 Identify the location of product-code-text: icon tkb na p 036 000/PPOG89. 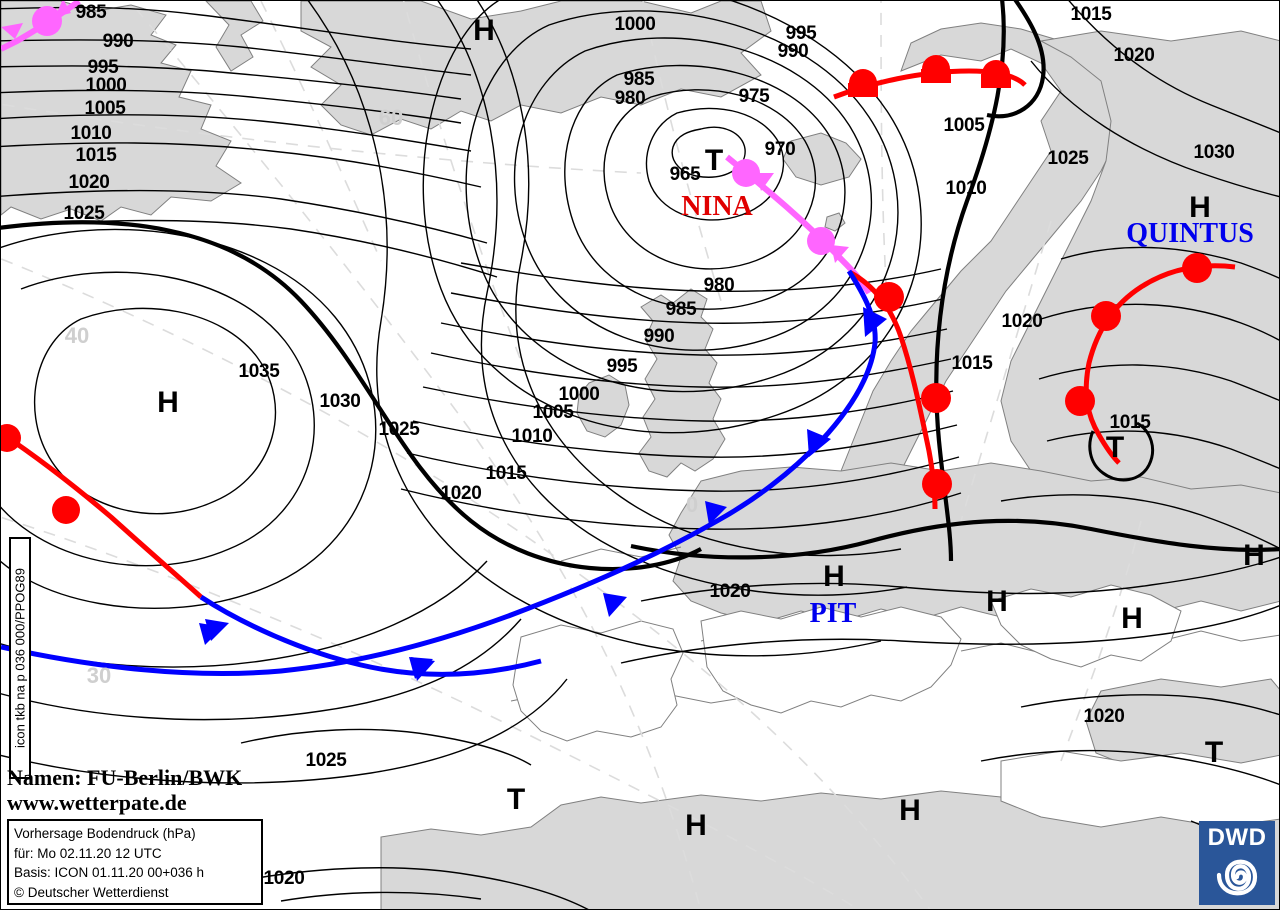
(20, 658).